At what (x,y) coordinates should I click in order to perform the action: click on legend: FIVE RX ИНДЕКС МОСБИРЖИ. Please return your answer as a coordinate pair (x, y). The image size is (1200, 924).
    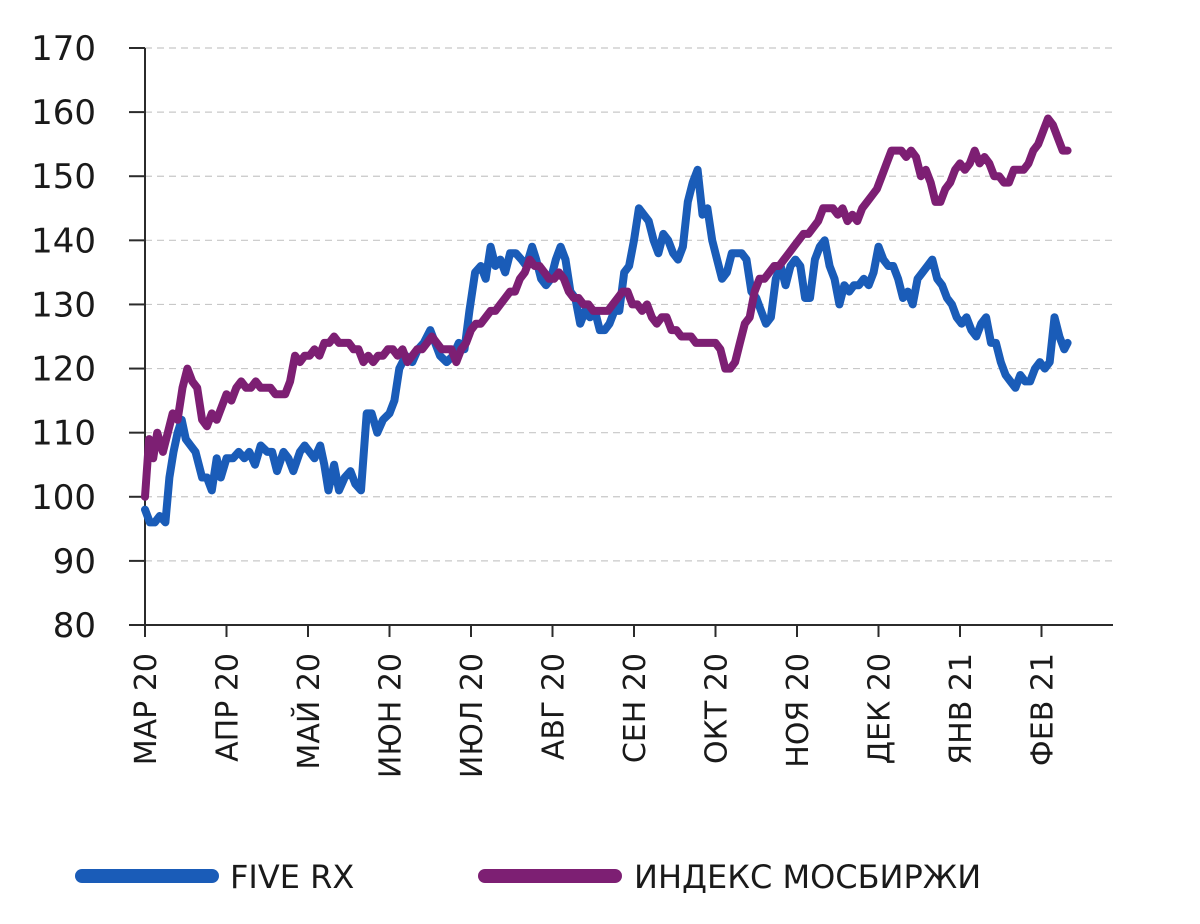
    Looking at the image, I should click on (528, 877).